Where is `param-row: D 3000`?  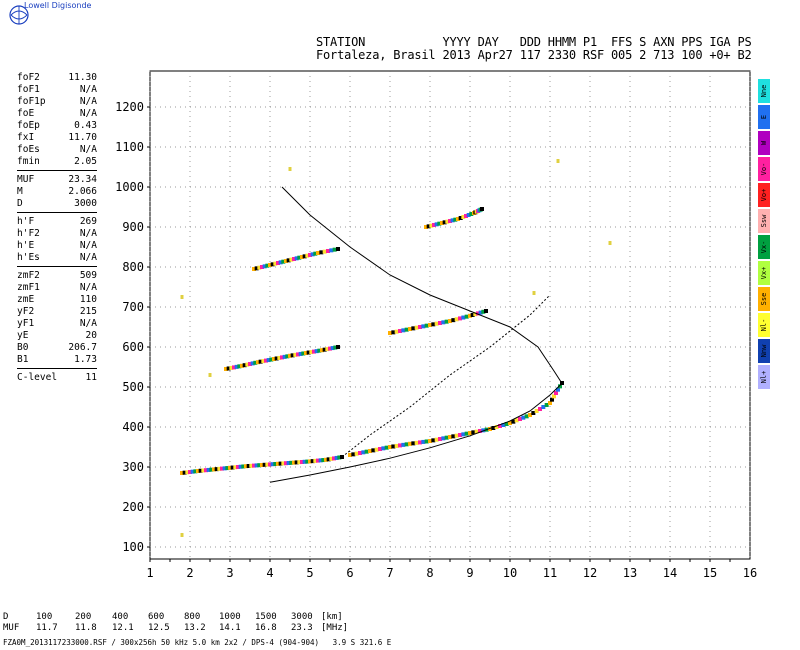
param-row: D 3000 is located at coordinates (57, 204).